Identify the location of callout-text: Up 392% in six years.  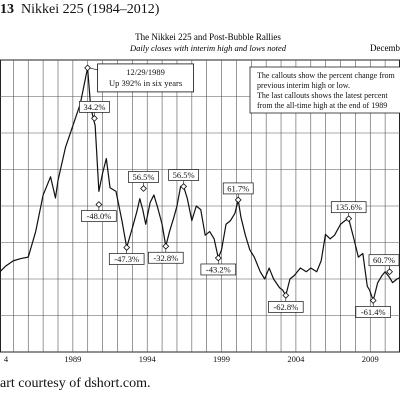
(145, 83).